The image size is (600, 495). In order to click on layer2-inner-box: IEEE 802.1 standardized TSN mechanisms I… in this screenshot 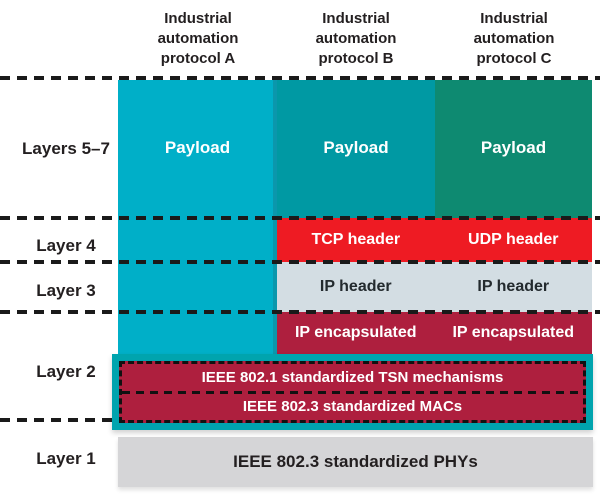, I will do `click(352, 392)`.